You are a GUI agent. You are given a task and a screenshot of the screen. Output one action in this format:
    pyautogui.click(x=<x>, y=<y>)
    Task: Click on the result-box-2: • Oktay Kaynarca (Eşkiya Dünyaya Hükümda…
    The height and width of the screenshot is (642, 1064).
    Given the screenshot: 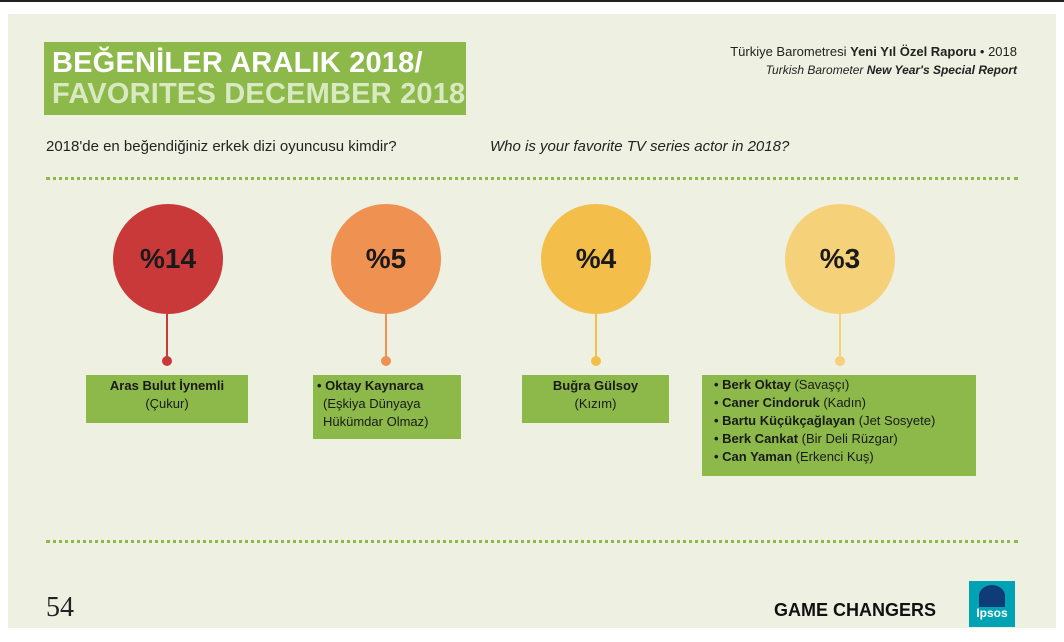 What is the action you would take?
    pyautogui.click(x=387, y=407)
    